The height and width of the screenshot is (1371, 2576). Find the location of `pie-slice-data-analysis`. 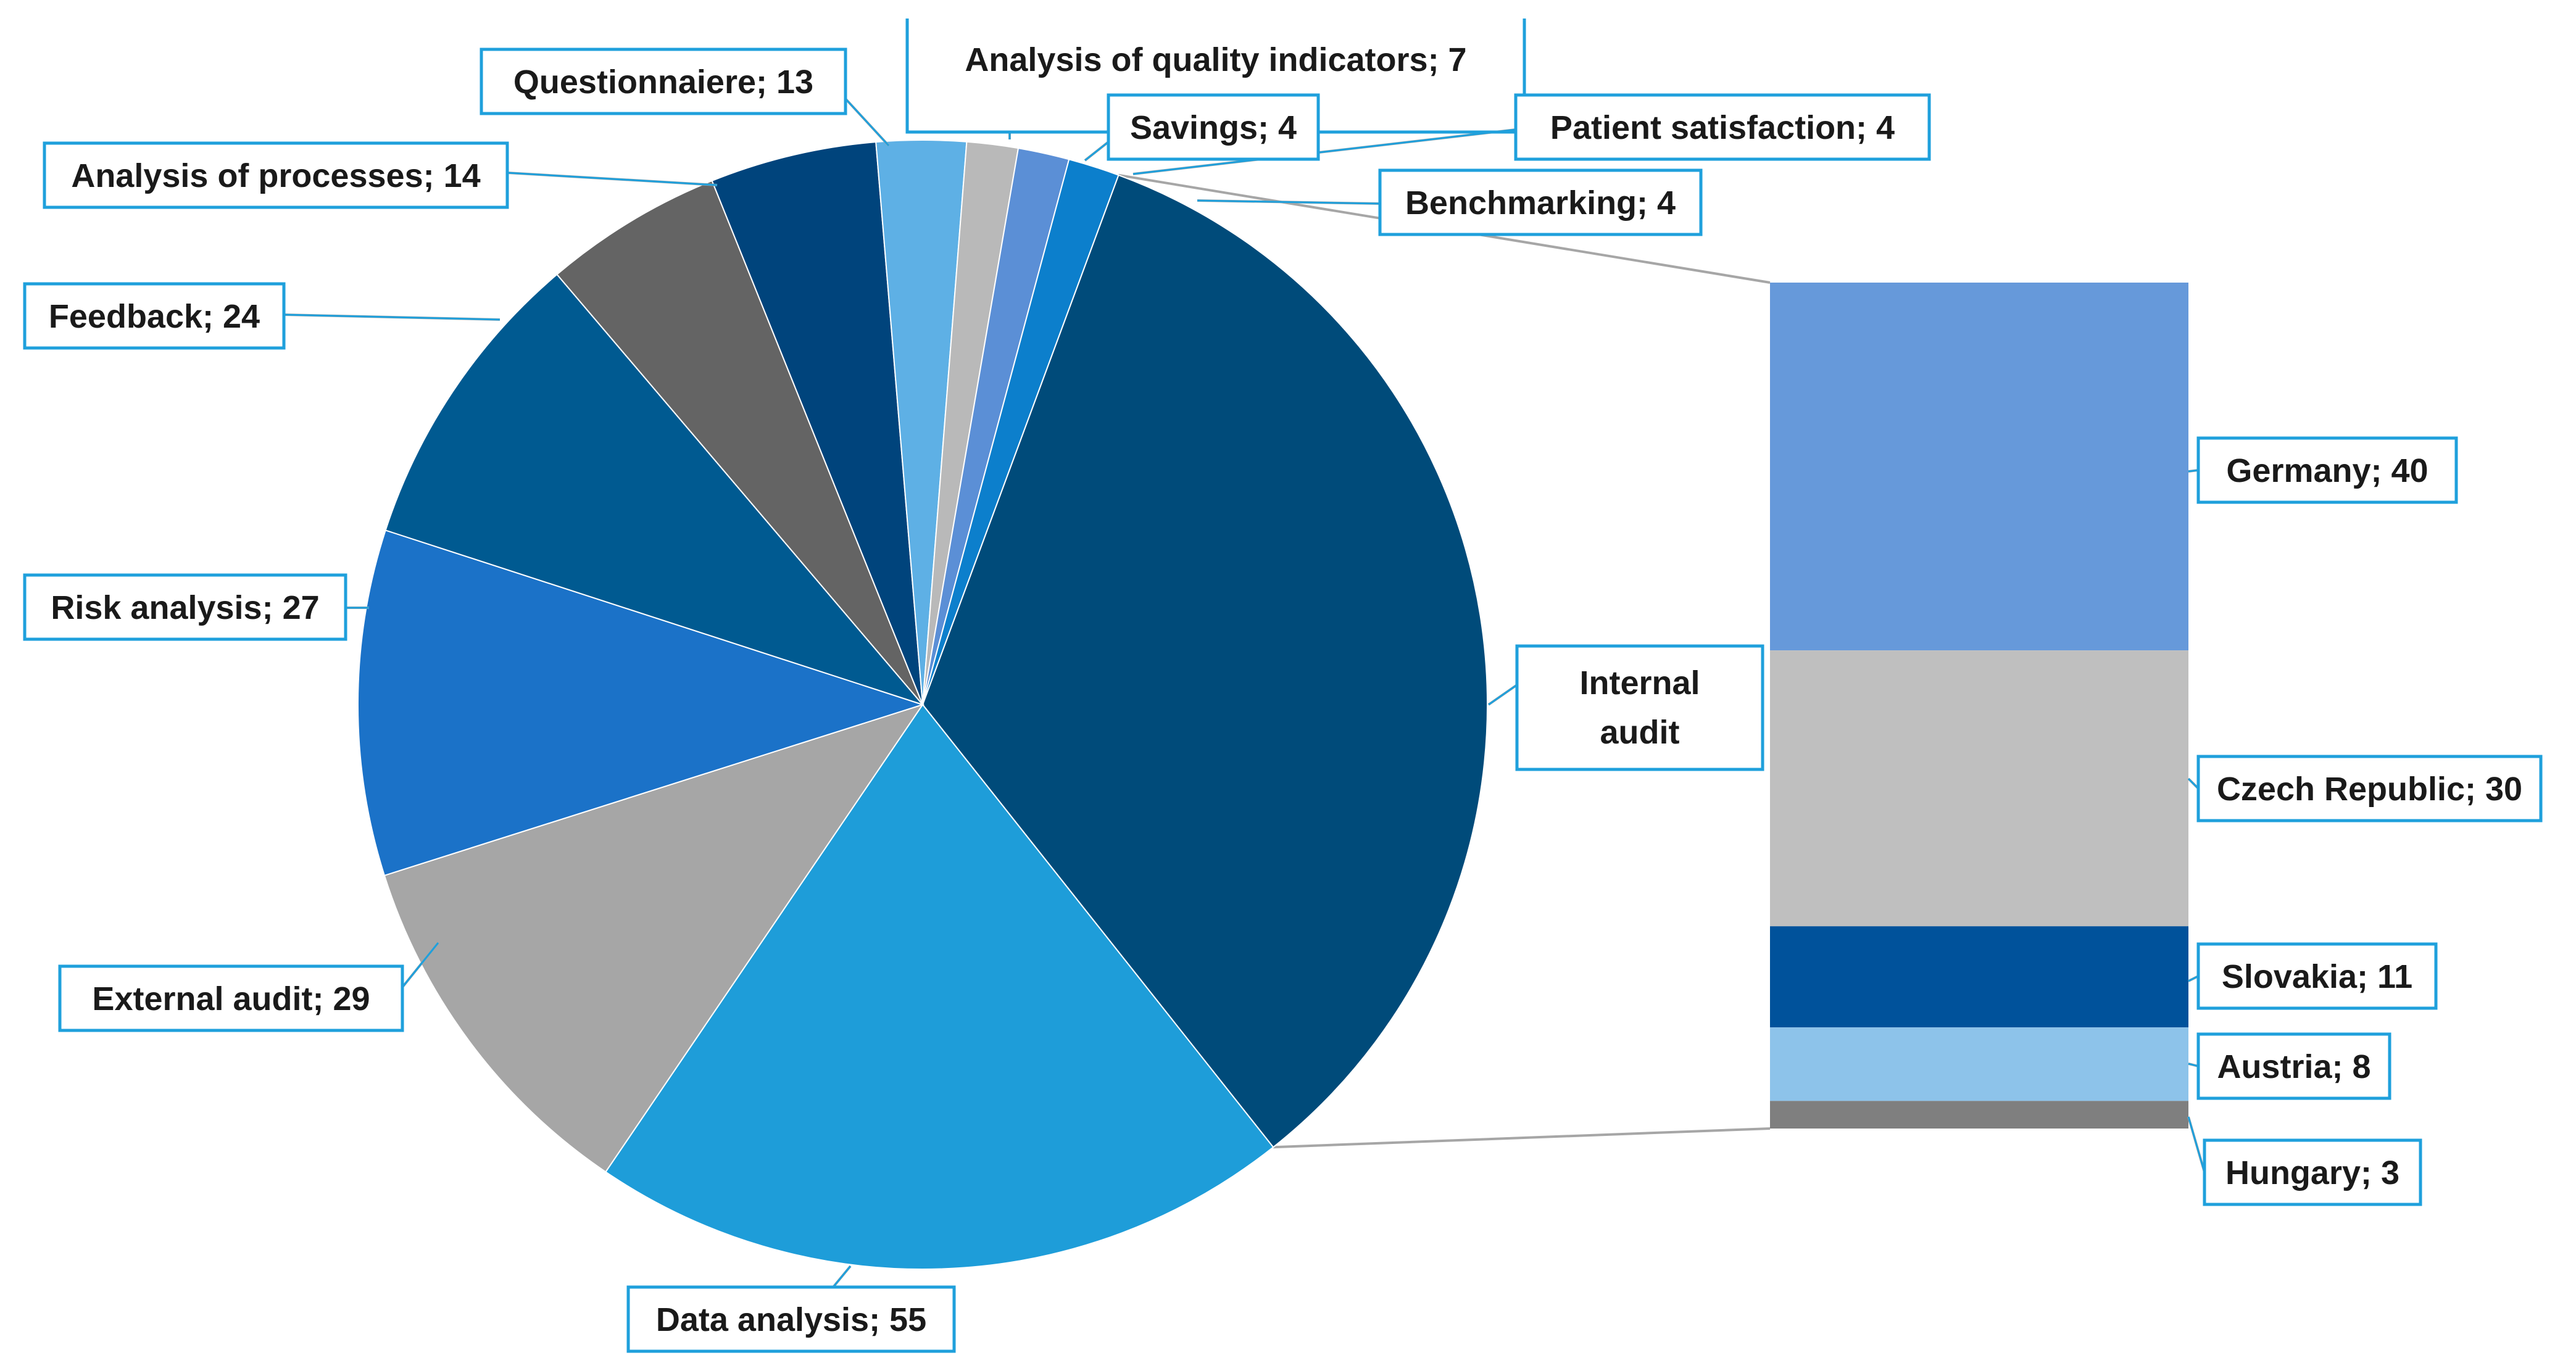

pie-slice-data-analysis is located at coordinates (940, 987).